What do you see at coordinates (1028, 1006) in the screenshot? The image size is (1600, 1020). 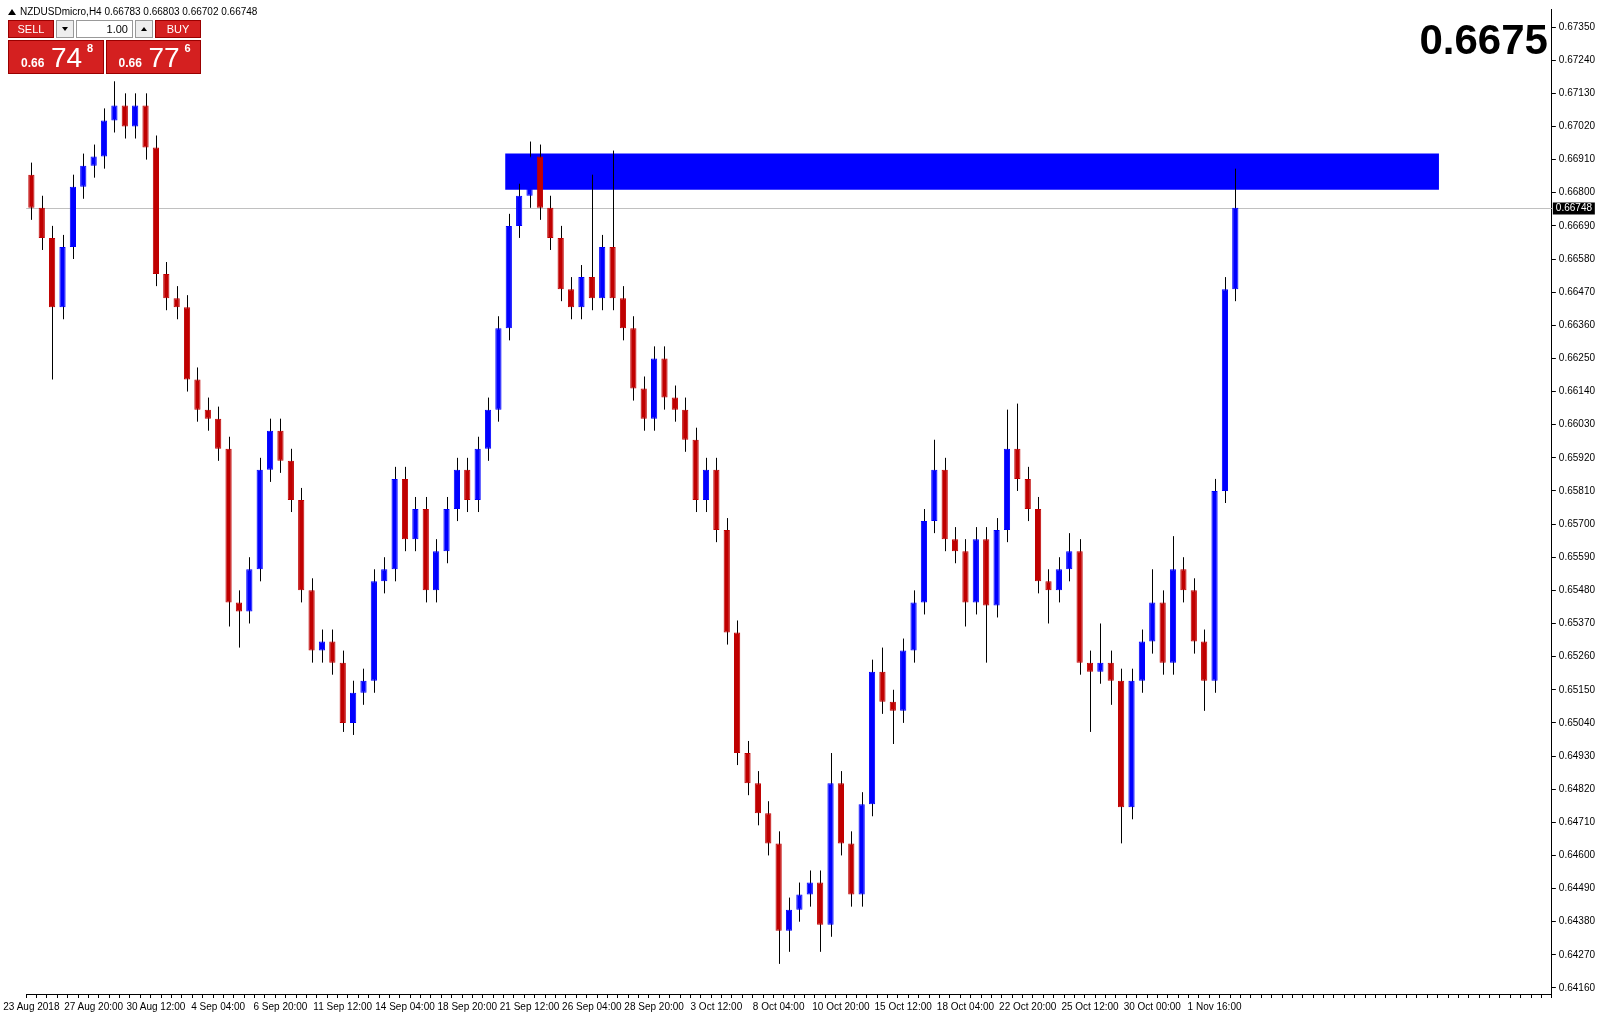 I see `x-tick-label: 22 Oct 20:00` at bounding box center [1028, 1006].